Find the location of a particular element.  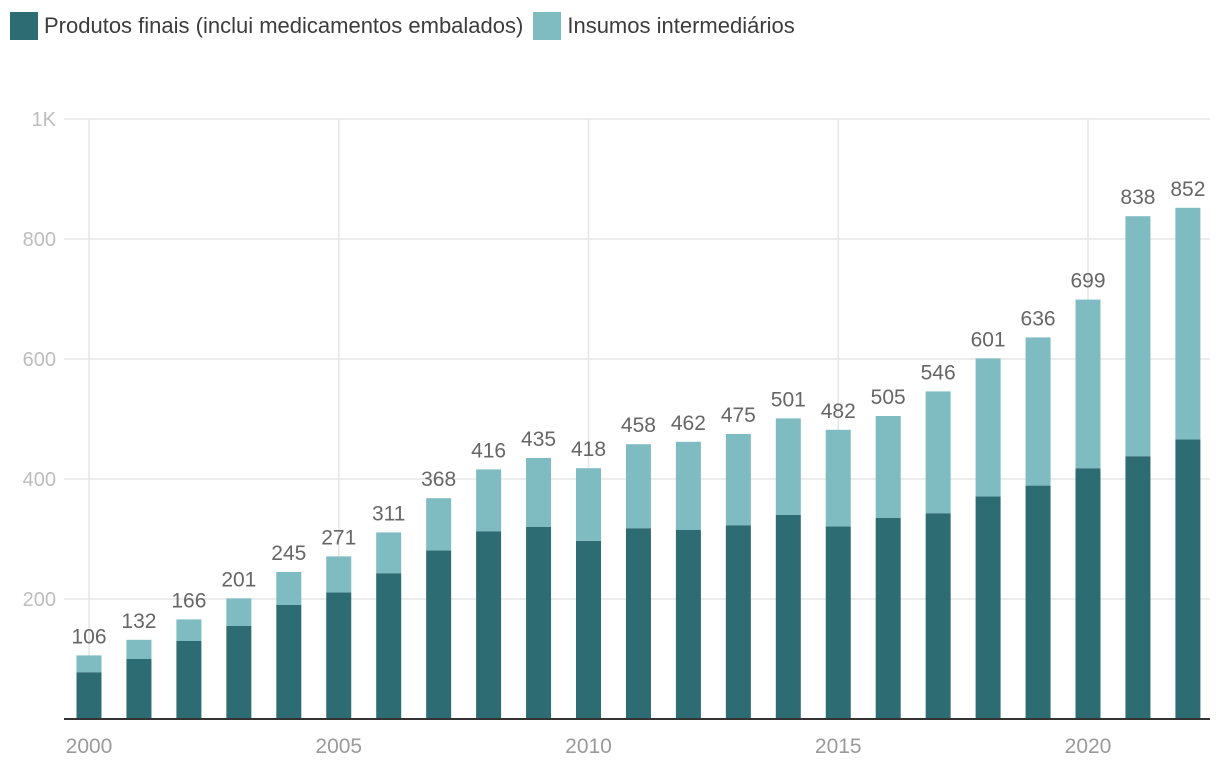

x-tick-label: 2000 is located at coordinates (89, 746).